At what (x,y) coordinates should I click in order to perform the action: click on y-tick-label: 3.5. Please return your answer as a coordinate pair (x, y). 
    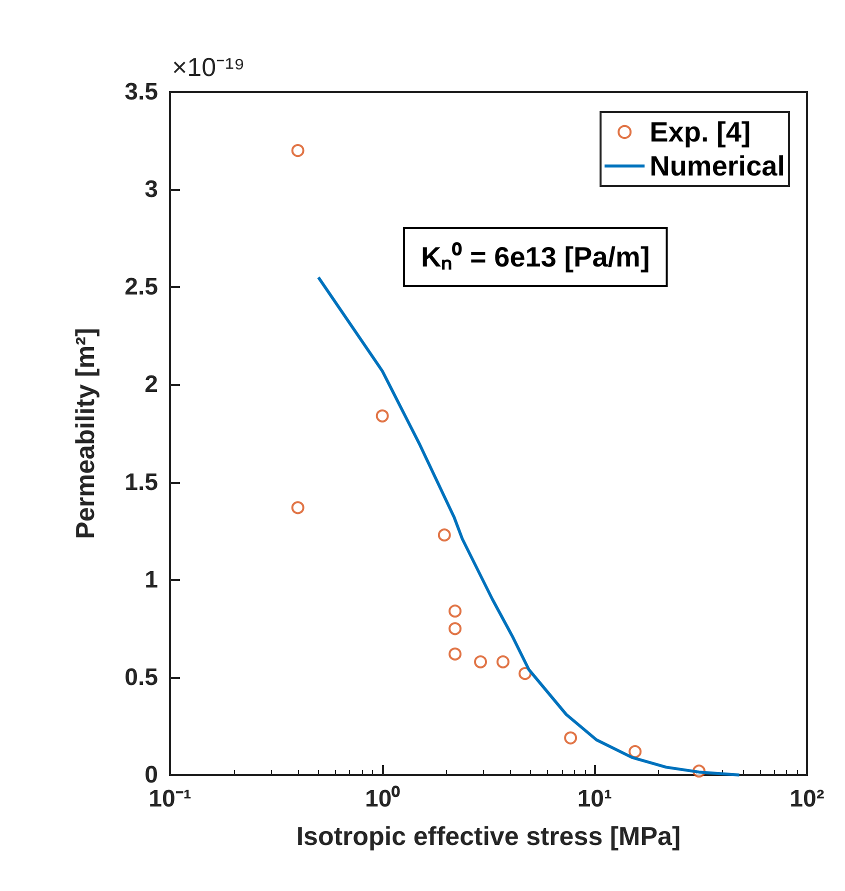
    Looking at the image, I should click on (141, 92).